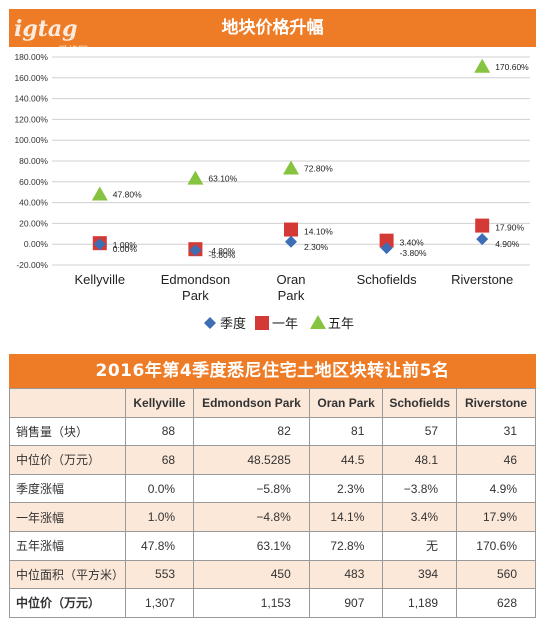 This screenshot has height=635, width=544. I want to click on table-cell: 1,153, so click(251, 603).